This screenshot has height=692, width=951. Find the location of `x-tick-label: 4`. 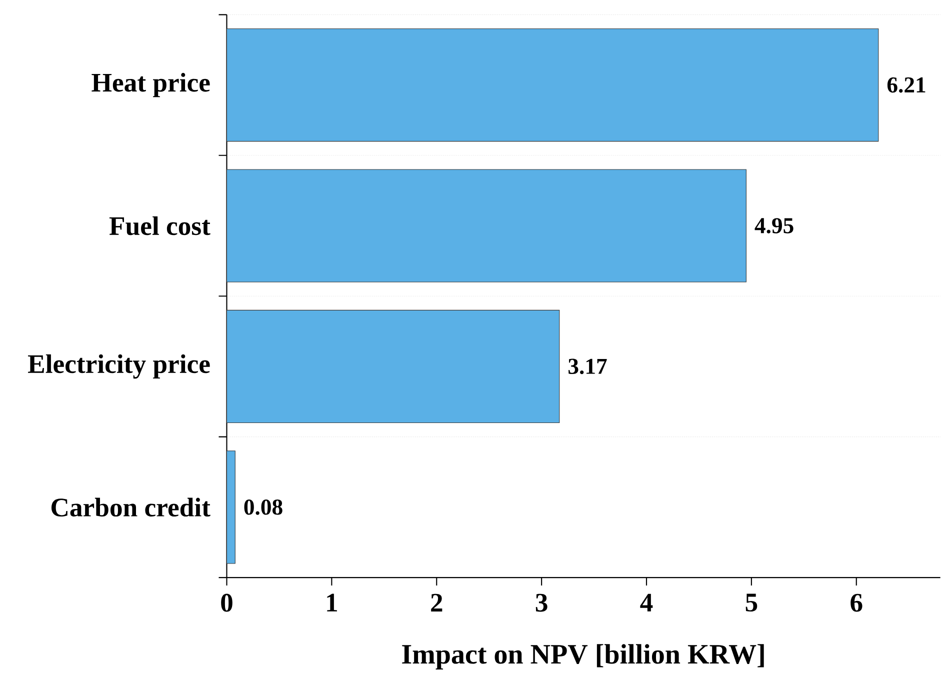

x-tick-label: 4 is located at coordinates (646, 603).